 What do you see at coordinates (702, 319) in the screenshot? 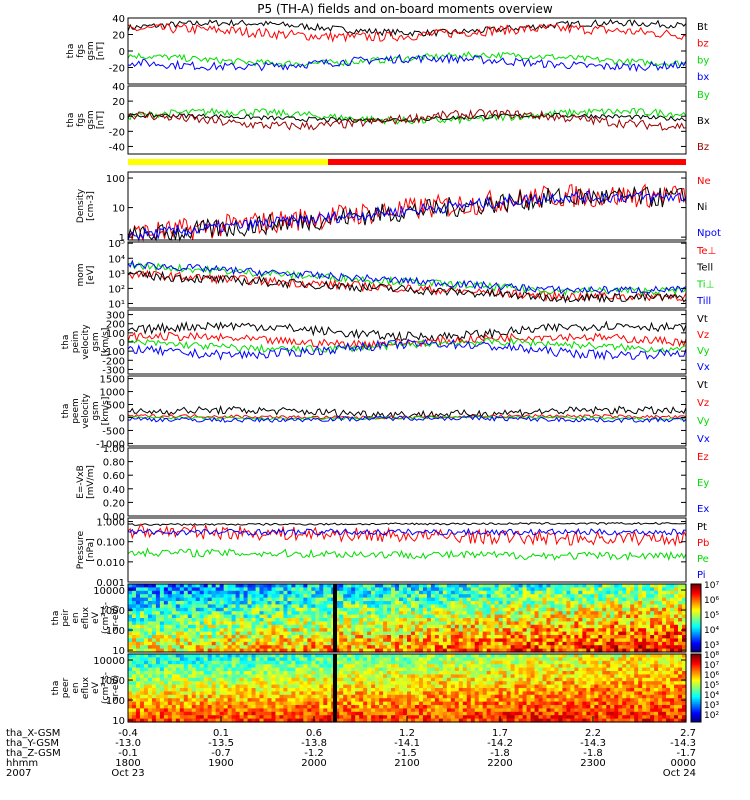
I see `legend-entry: Vt` at bounding box center [702, 319].